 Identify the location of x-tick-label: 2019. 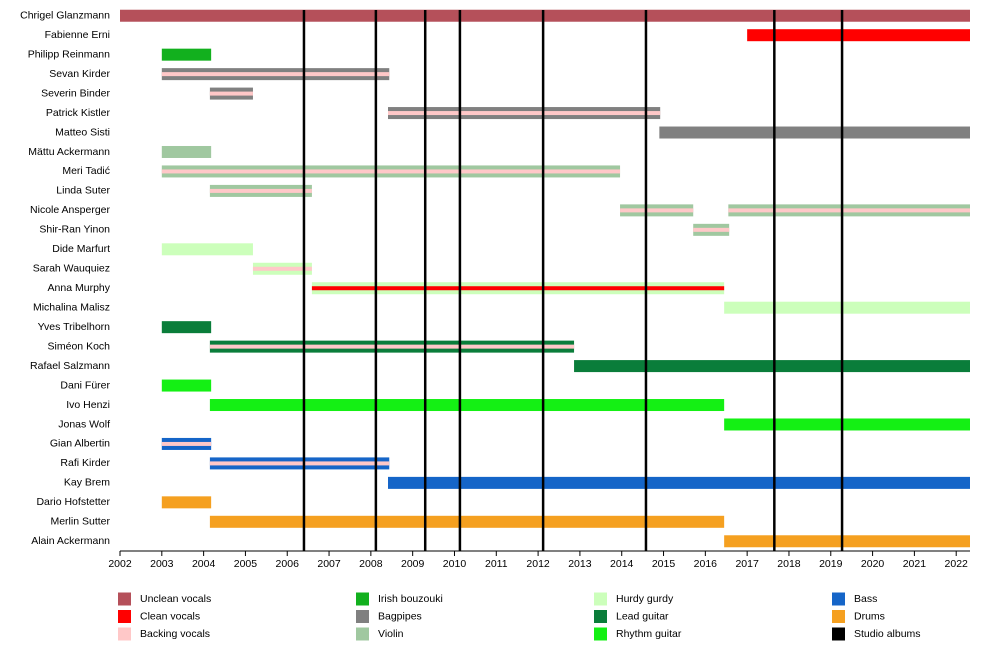
(831, 564).